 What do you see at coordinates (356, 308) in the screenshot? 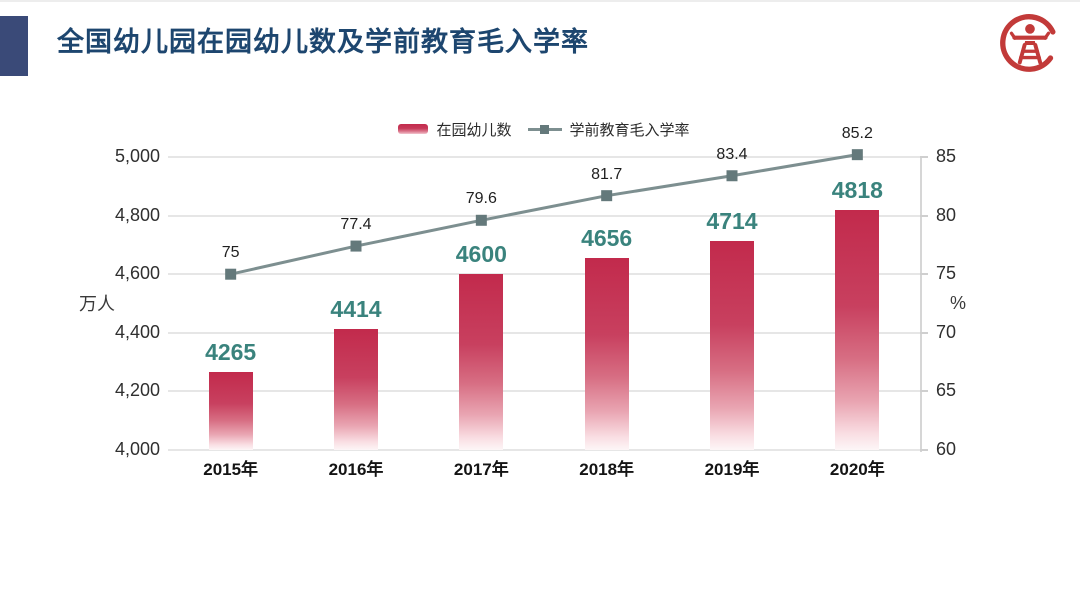
I see `bar-value-label: 4414` at bounding box center [356, 308].